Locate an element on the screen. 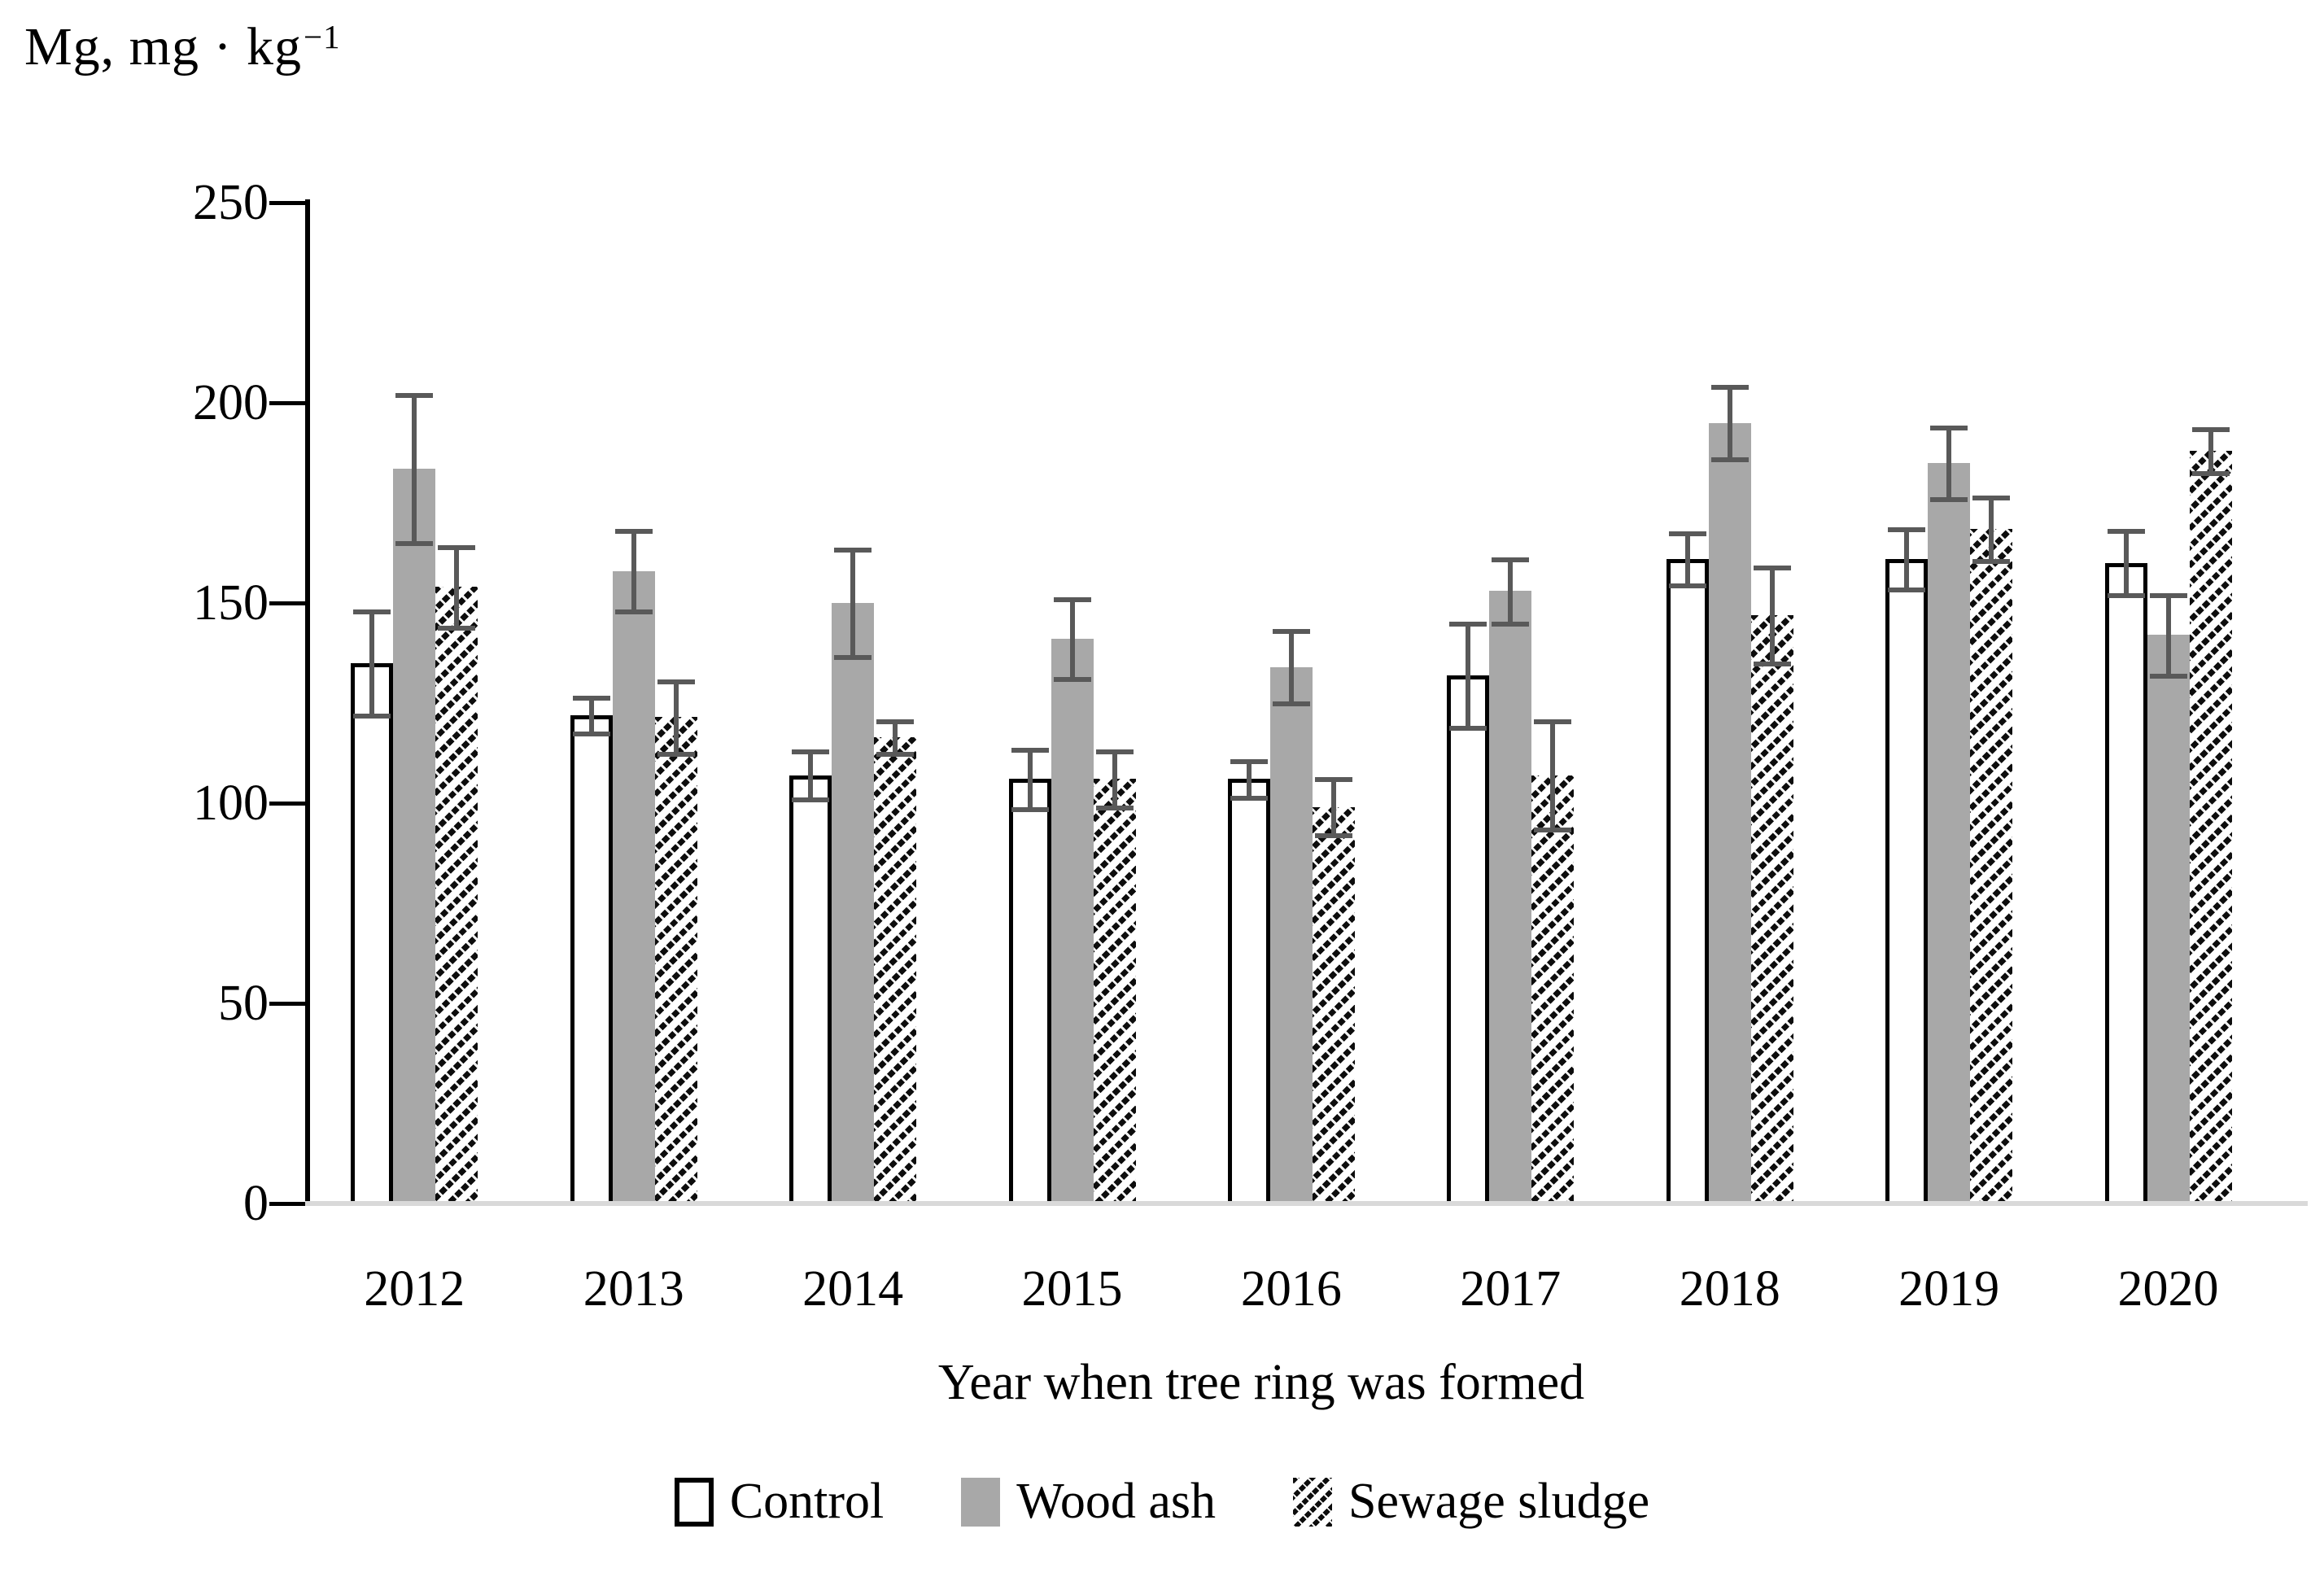 This screenshot has width=2324, height=1577. errorbar-line-control-2017 is located at coordinates (1468, 674).